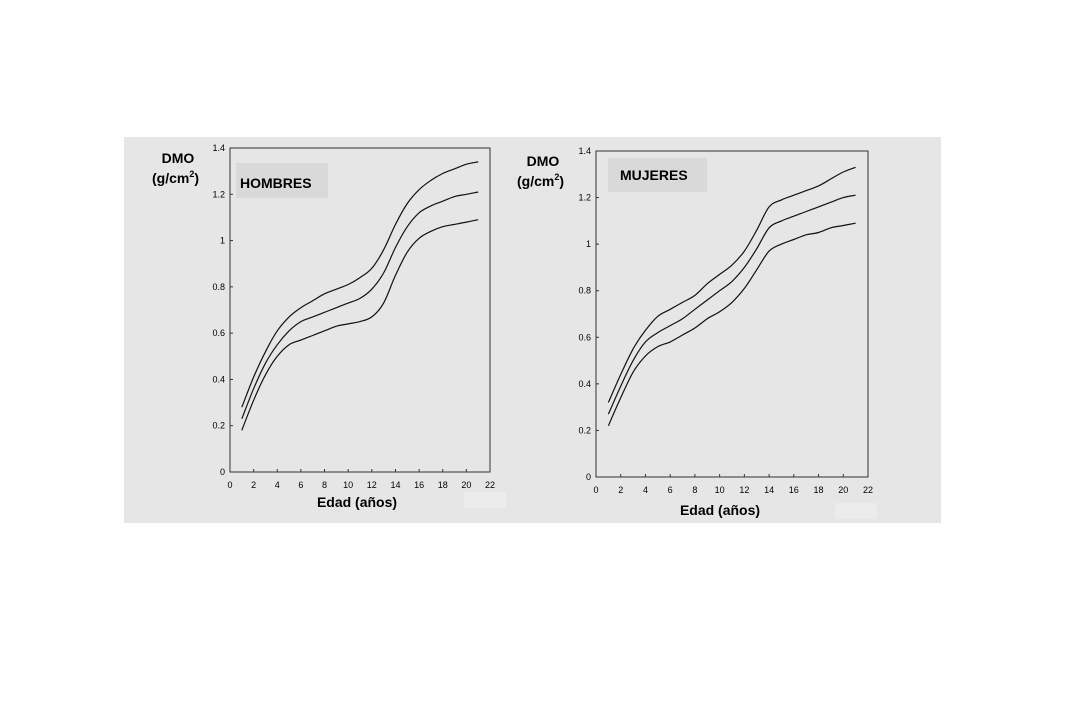 Image resolution: width=1080 pixels, height=720 pixels. What do you see at coordinates (654, 175) in the screenshot?
I see `chart-title: MUJERES` at bounding box center [654, 175].